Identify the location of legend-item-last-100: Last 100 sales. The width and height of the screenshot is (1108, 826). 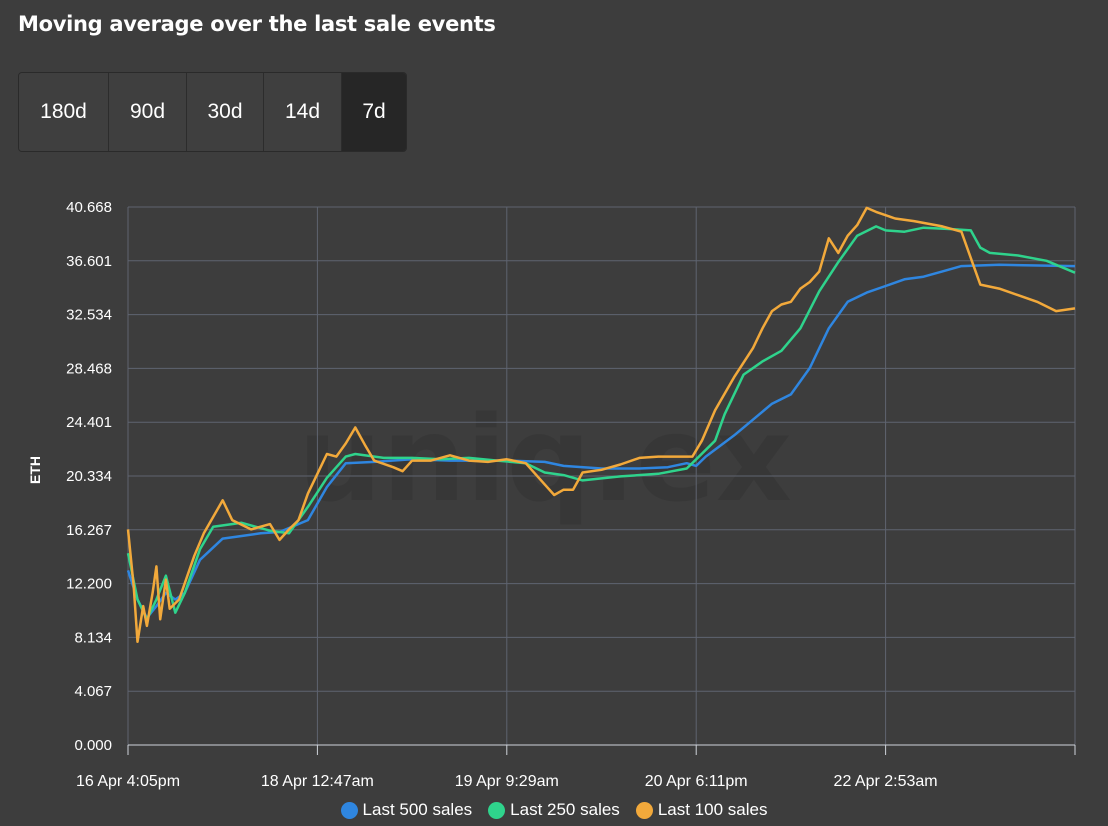
(701, 810).